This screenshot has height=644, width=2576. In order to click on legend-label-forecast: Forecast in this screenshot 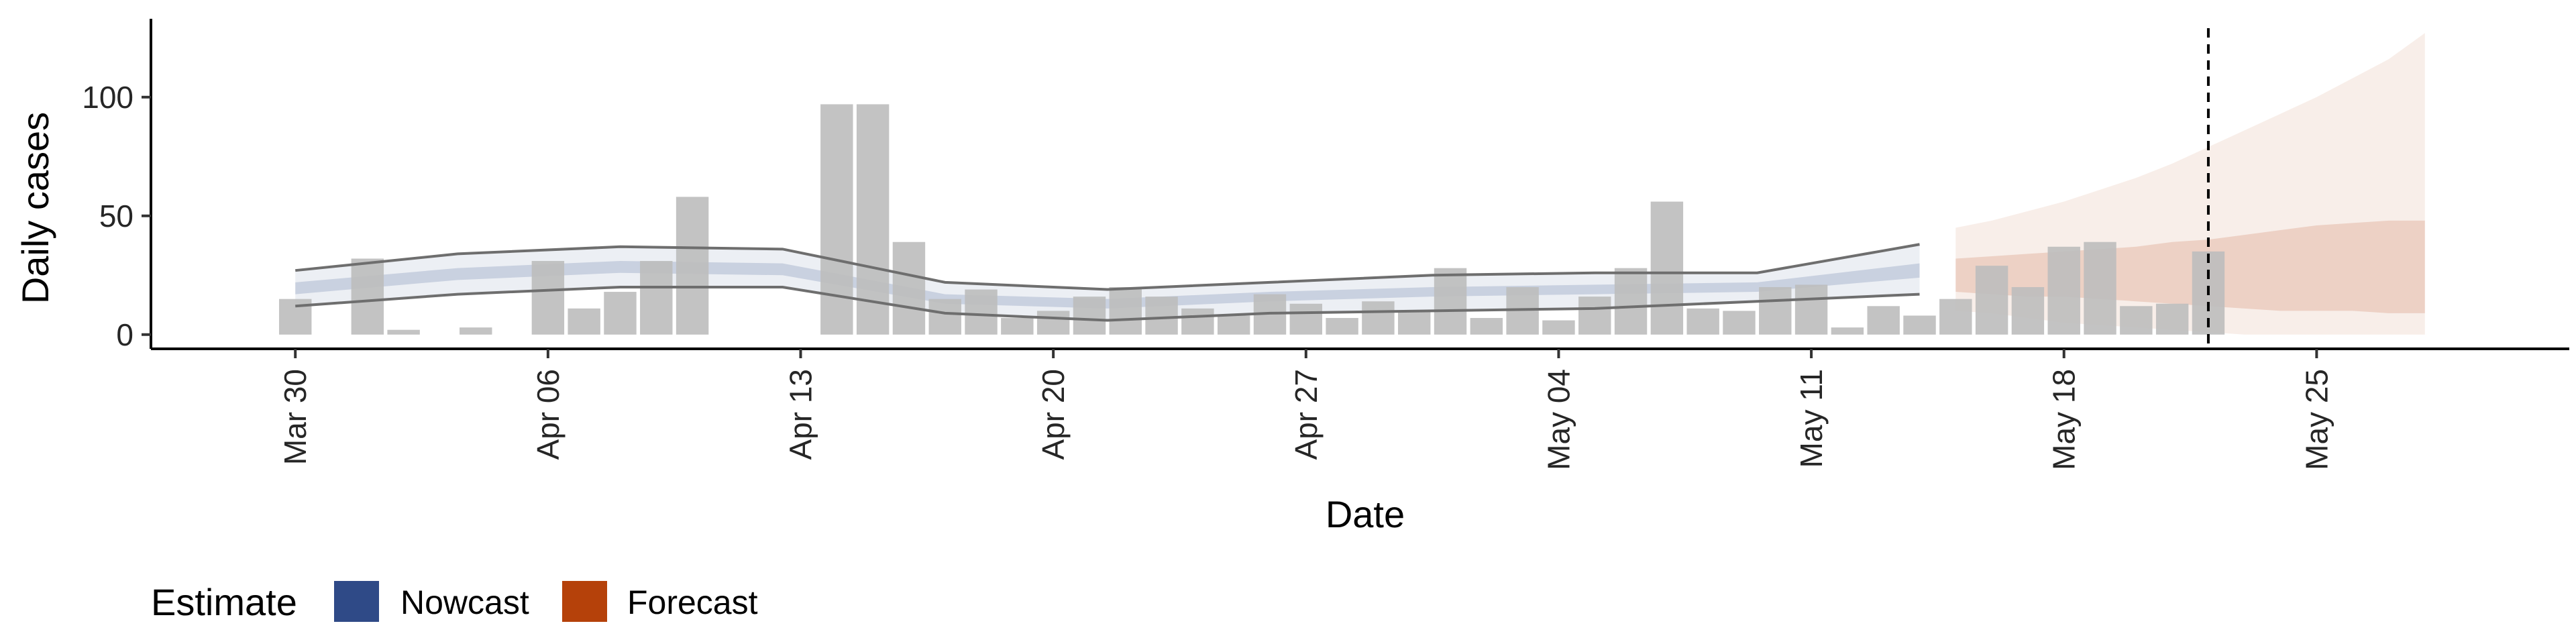, I will do `click(692, 602)`.